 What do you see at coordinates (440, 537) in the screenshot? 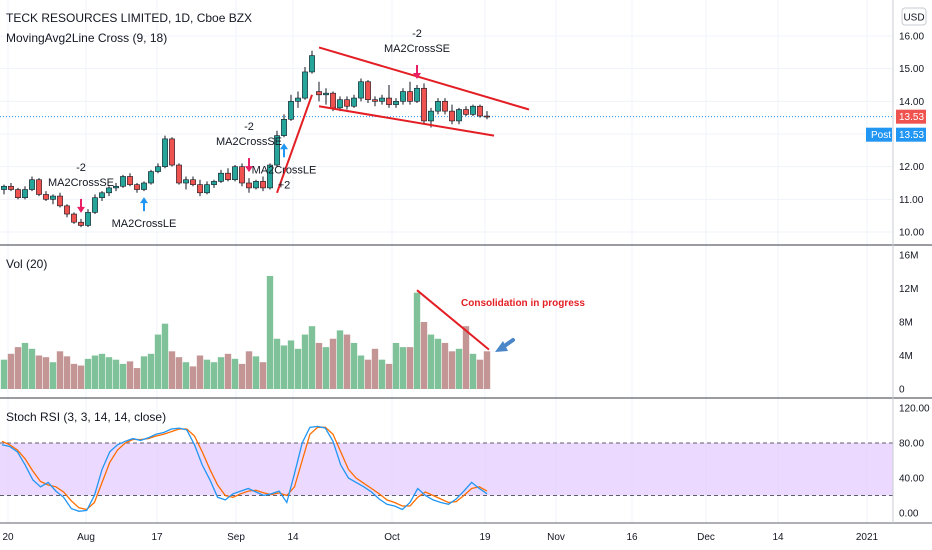
I see `time-axis: 20 Aug 17 Sep 14 Oct 19 Nov 16 Dec 14 2021` at bounding box center [440, 537].